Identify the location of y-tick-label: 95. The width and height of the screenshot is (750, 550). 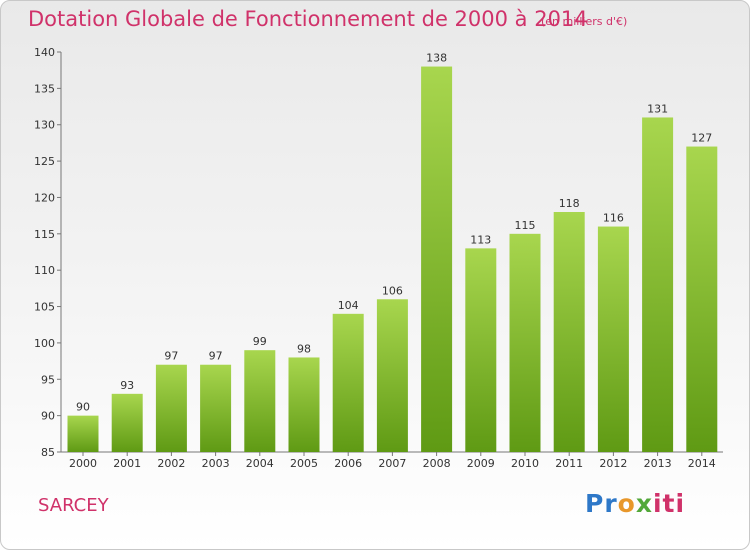
(48, 379).